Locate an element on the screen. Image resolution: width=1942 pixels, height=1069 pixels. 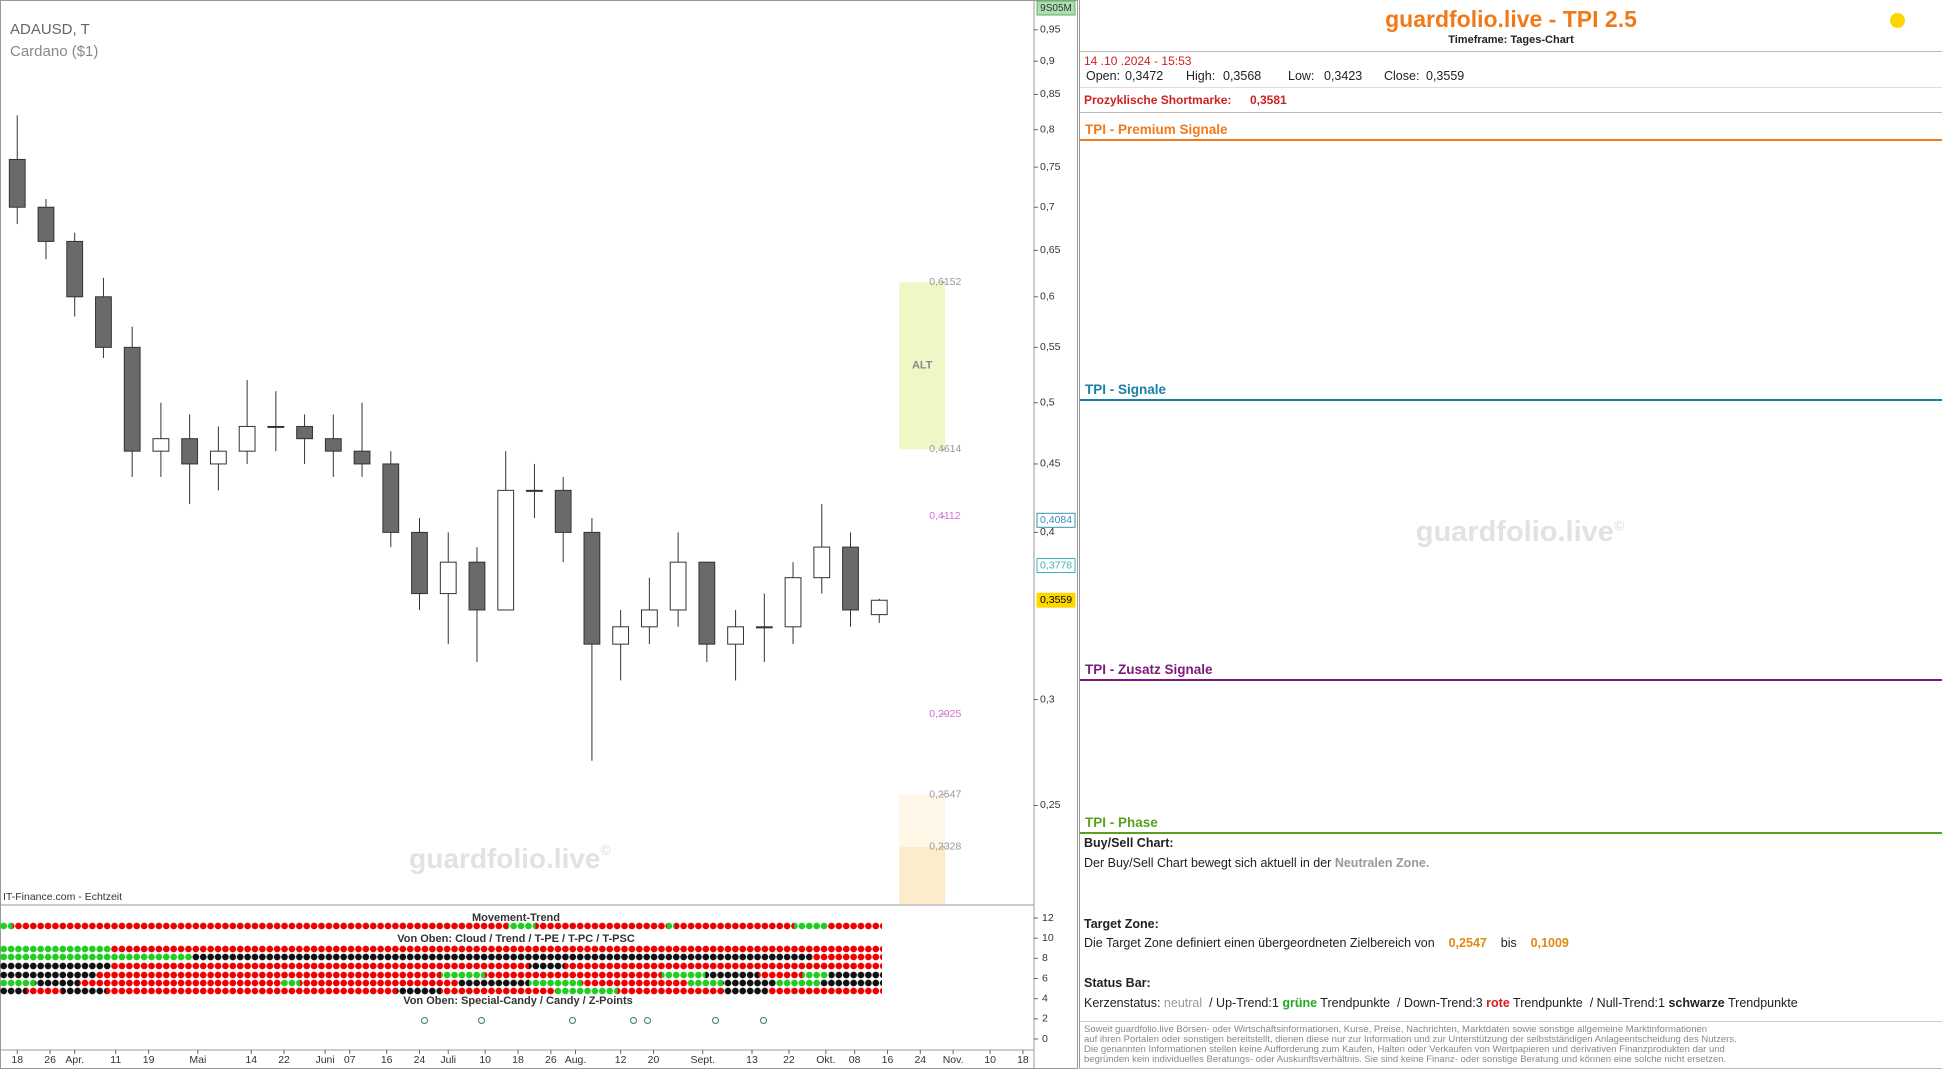
x-tick-label: Apr. is located at coordinates (74, 1060).